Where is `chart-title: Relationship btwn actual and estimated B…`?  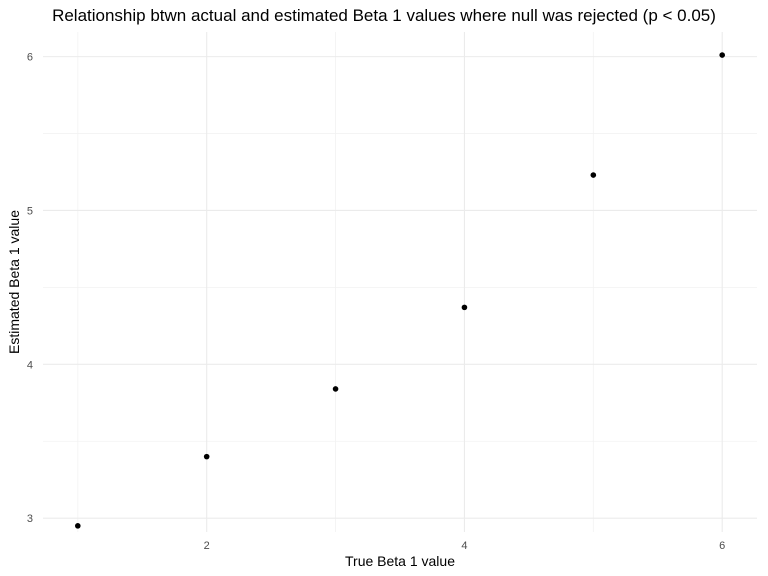 chart-title: Relationship btwn actual and estimated B… is located at coordinates (384, 15).